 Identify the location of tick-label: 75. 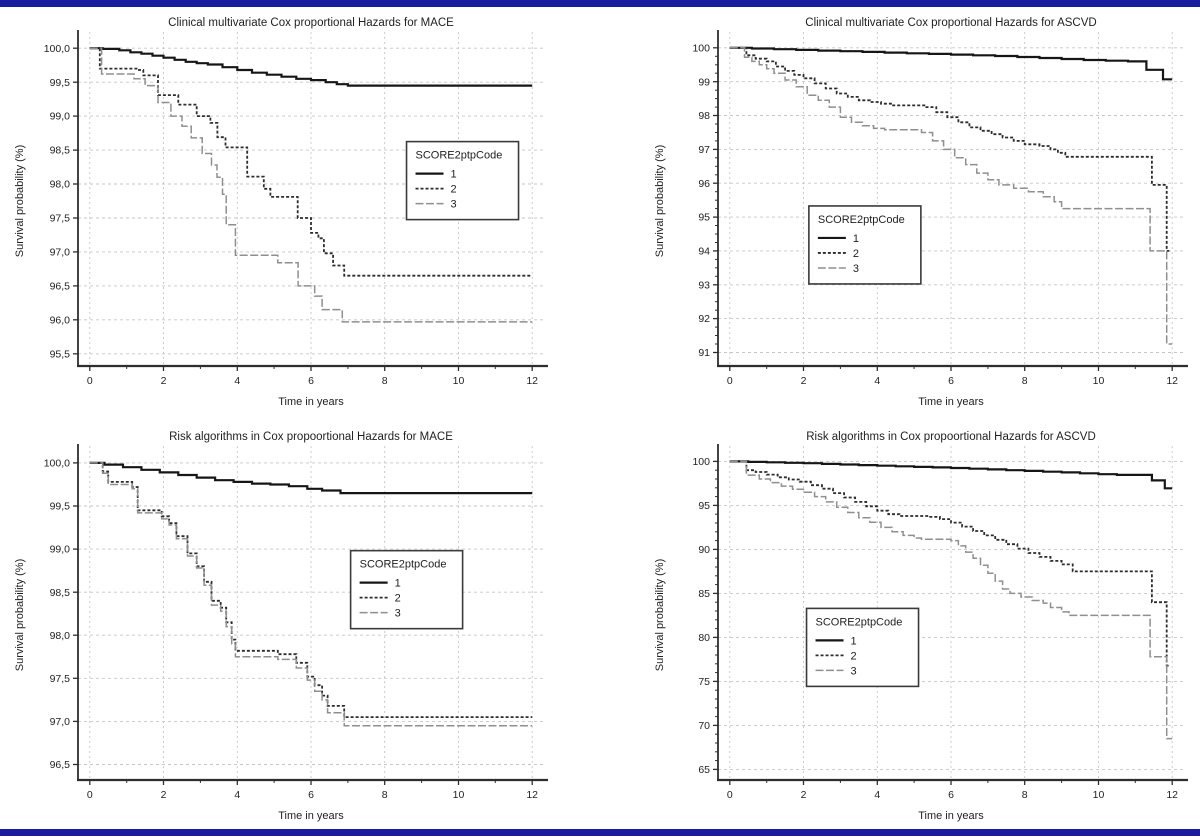
(704, 682).